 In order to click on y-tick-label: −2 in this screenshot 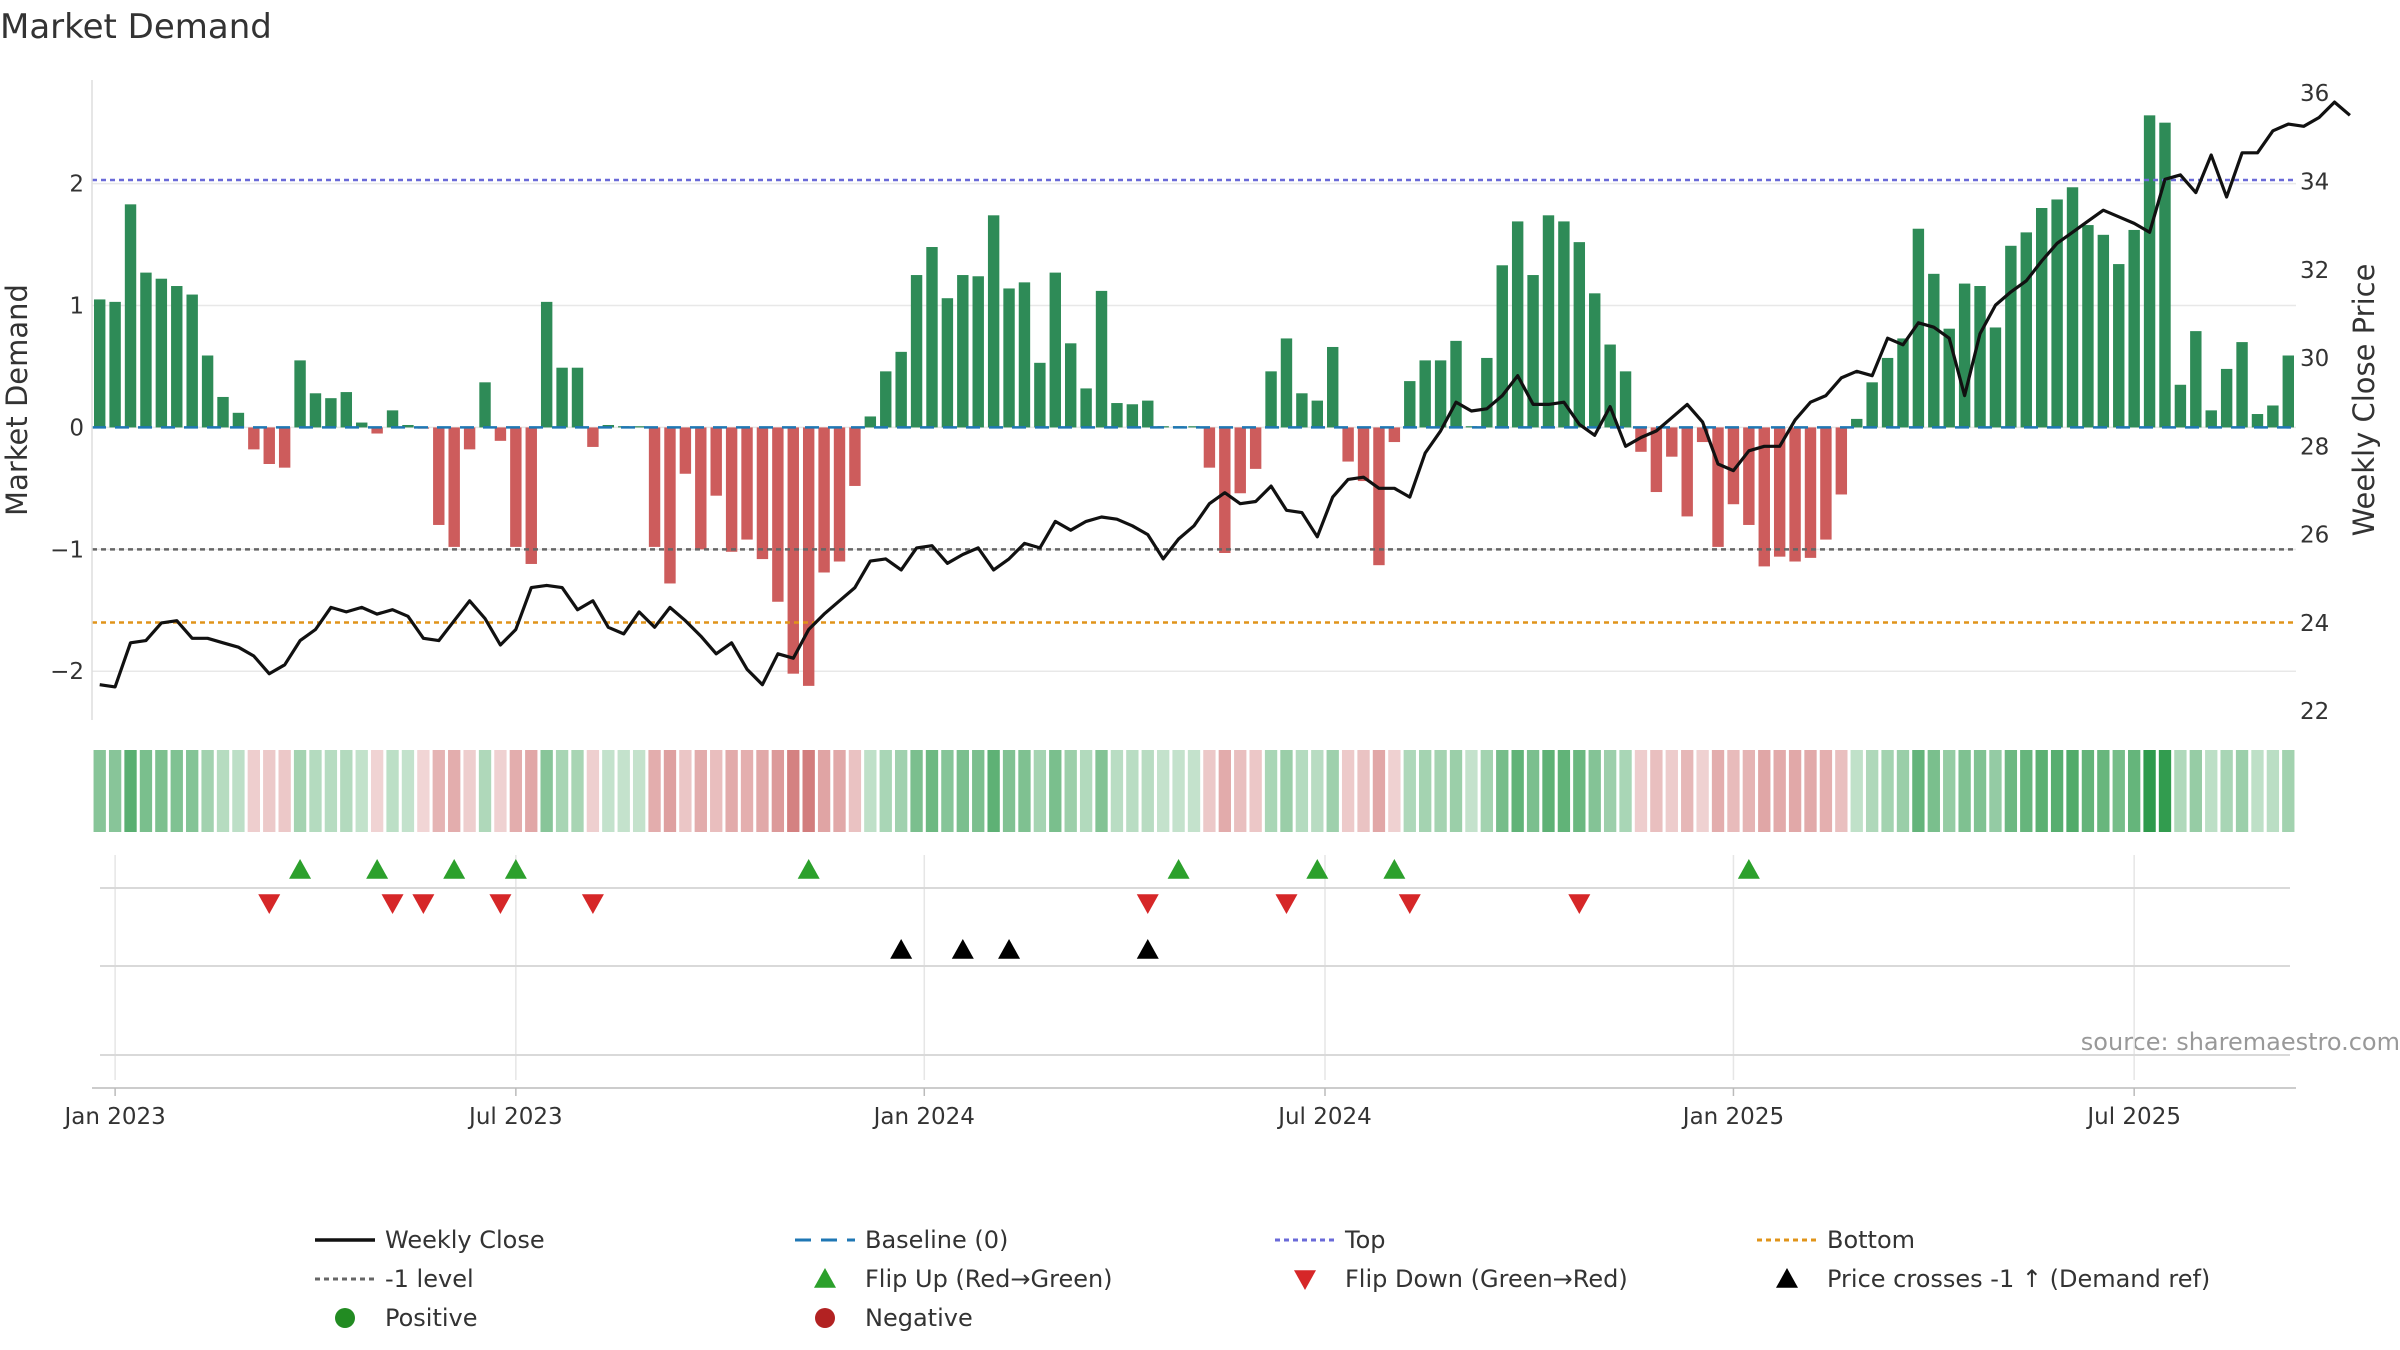, I will do `click(67, 672)`.